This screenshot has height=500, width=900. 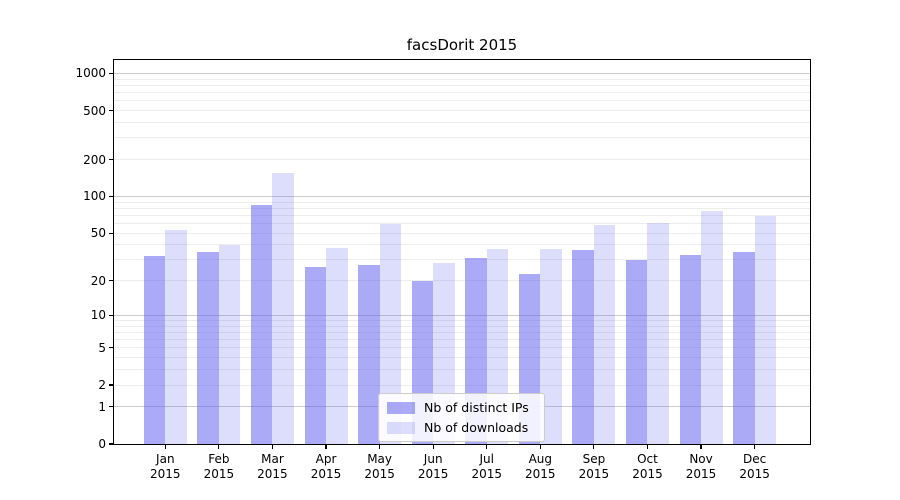 I want to click on x-tick-label-jan: Jan 2015, so click(x=165, y=466).